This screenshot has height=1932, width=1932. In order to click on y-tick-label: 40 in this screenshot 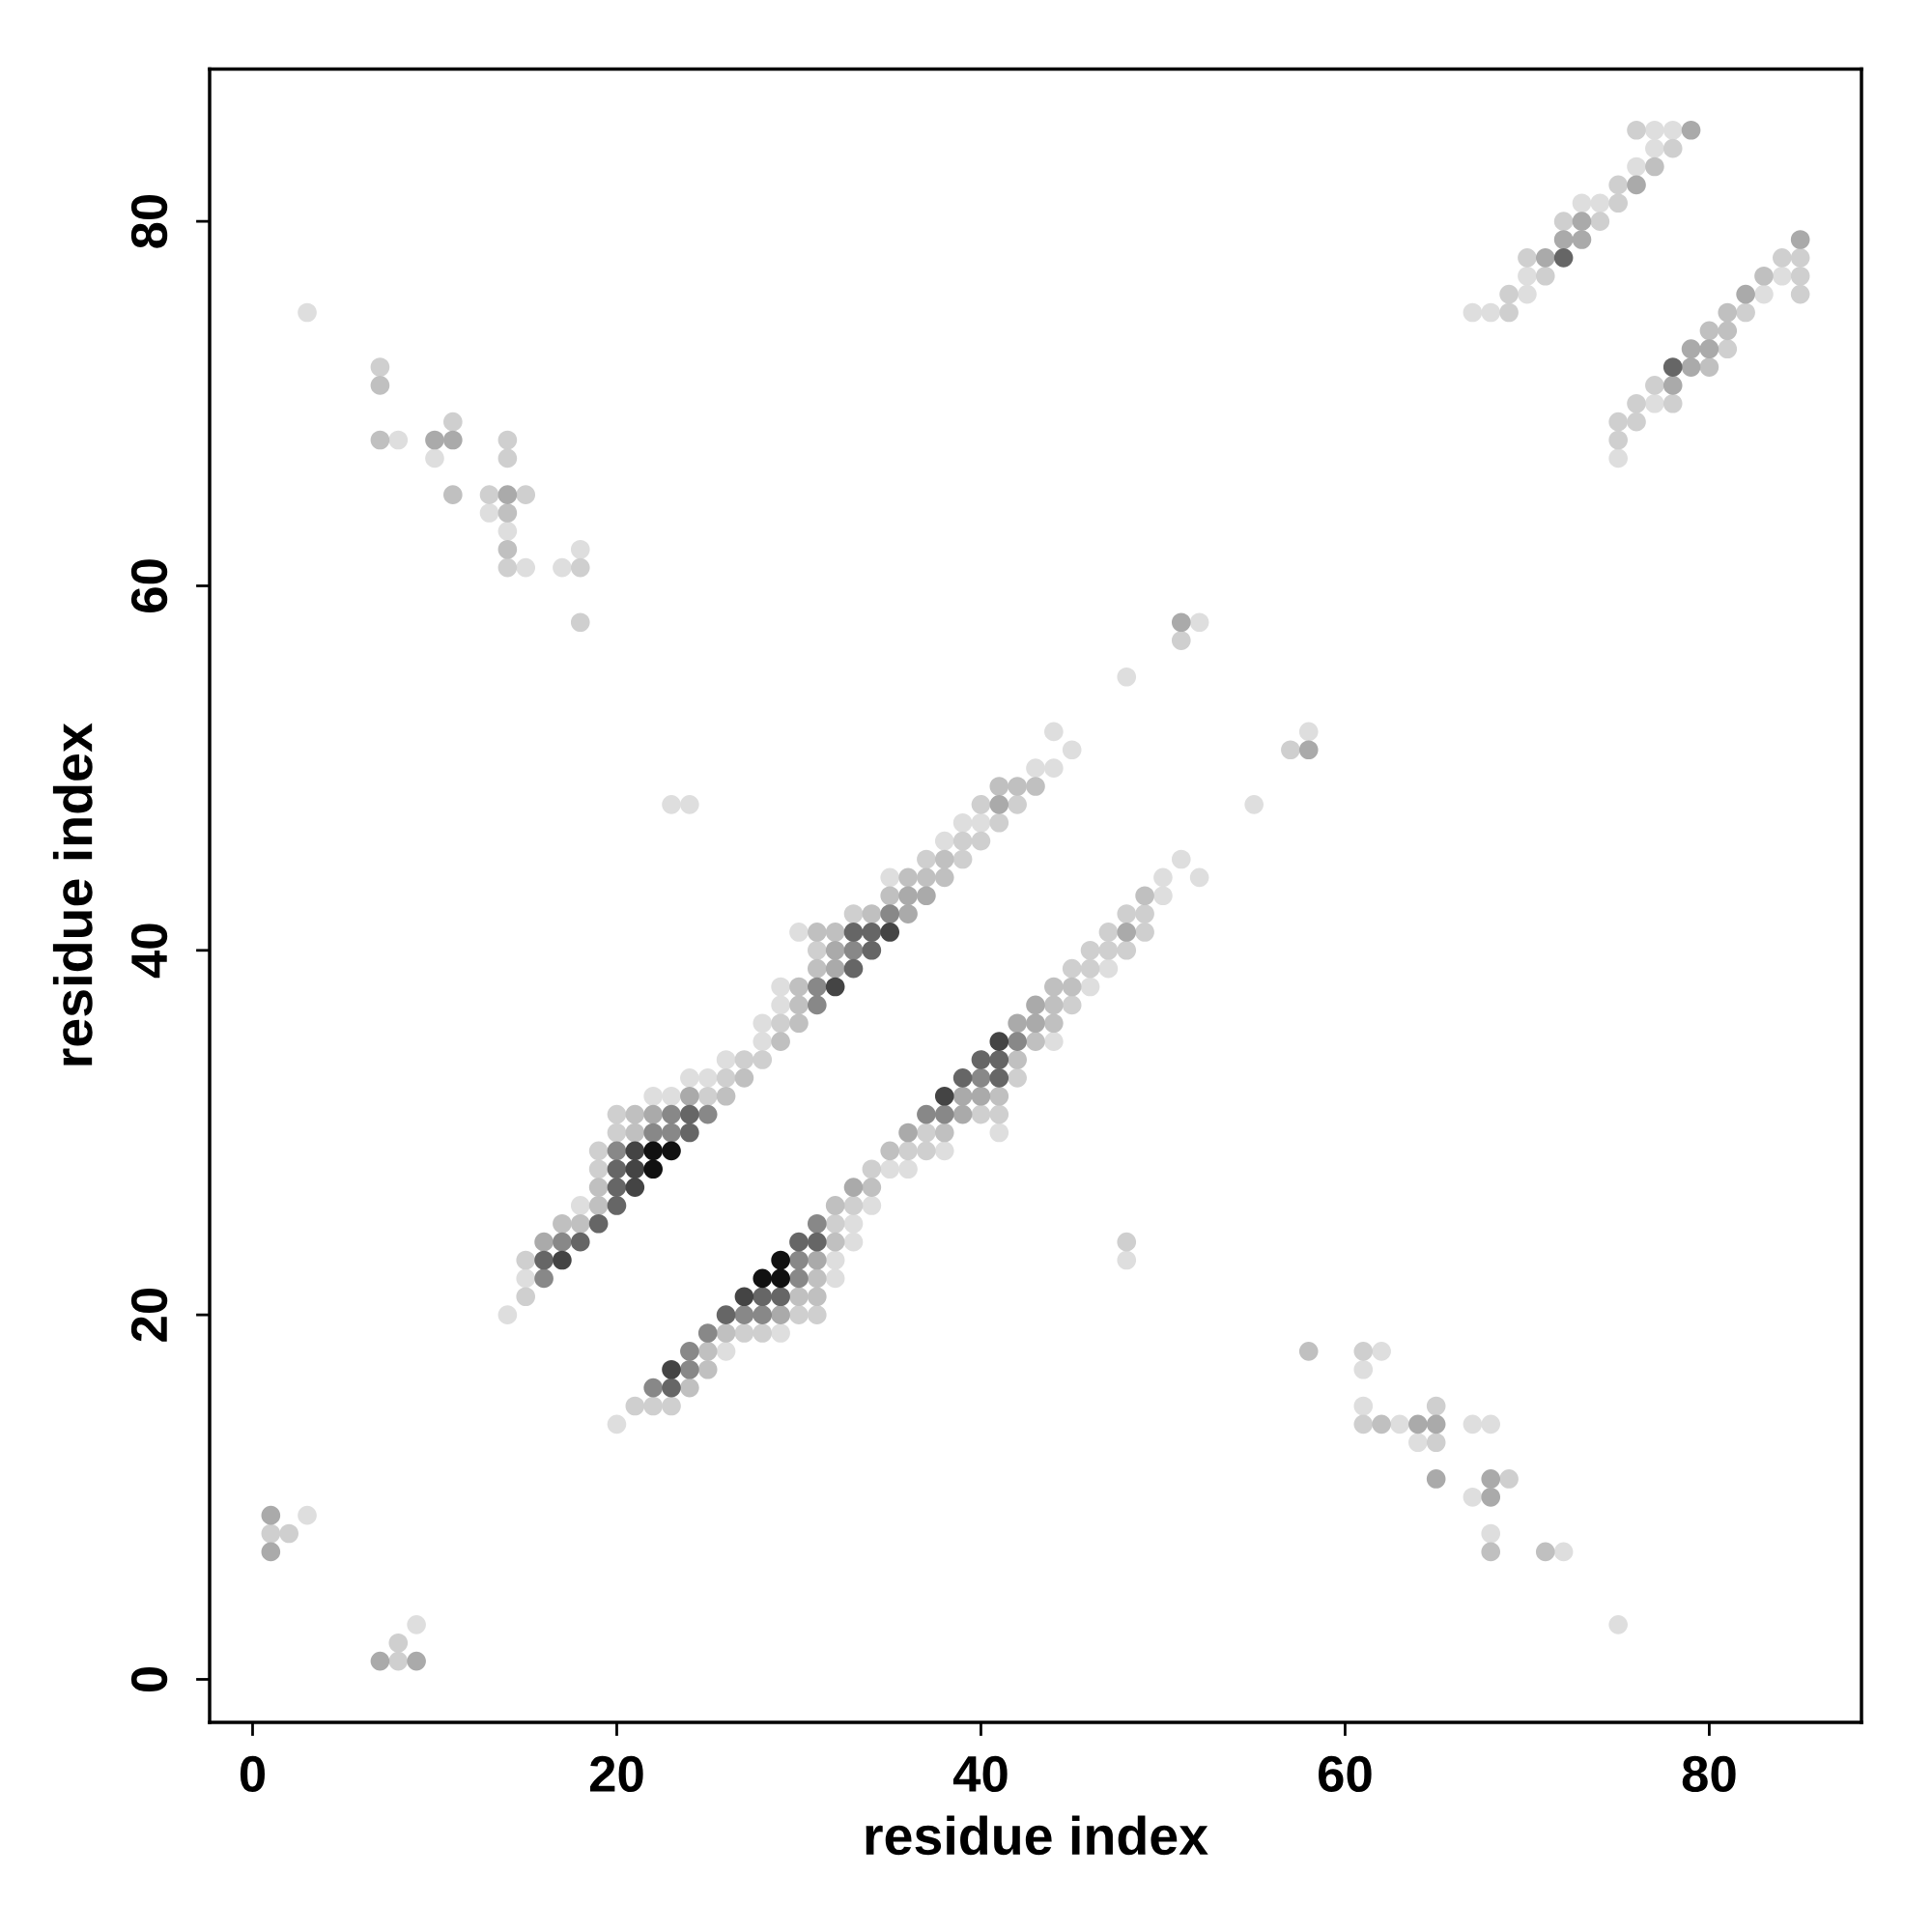, I will do `click(149, 951)`.